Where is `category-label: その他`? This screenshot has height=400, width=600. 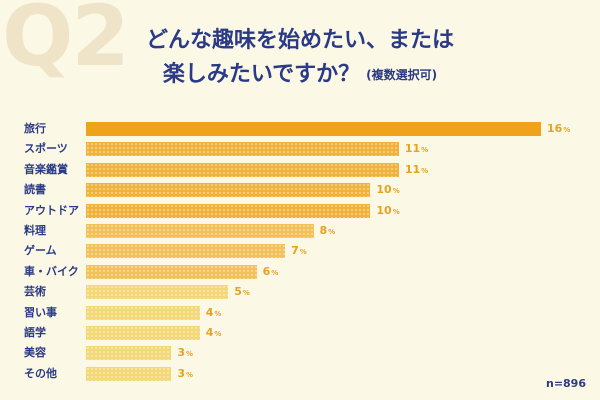
category-label: その他 is located at coordinates (40, 373).